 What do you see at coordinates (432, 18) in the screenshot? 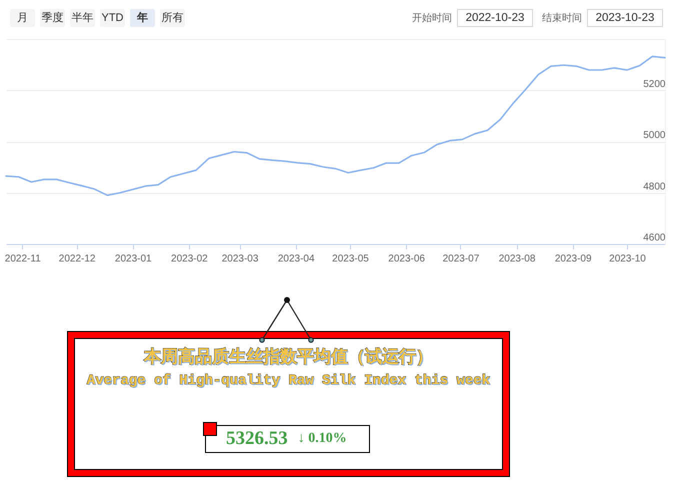
I see `text: 开始时间` at bounding box center [432, 18].